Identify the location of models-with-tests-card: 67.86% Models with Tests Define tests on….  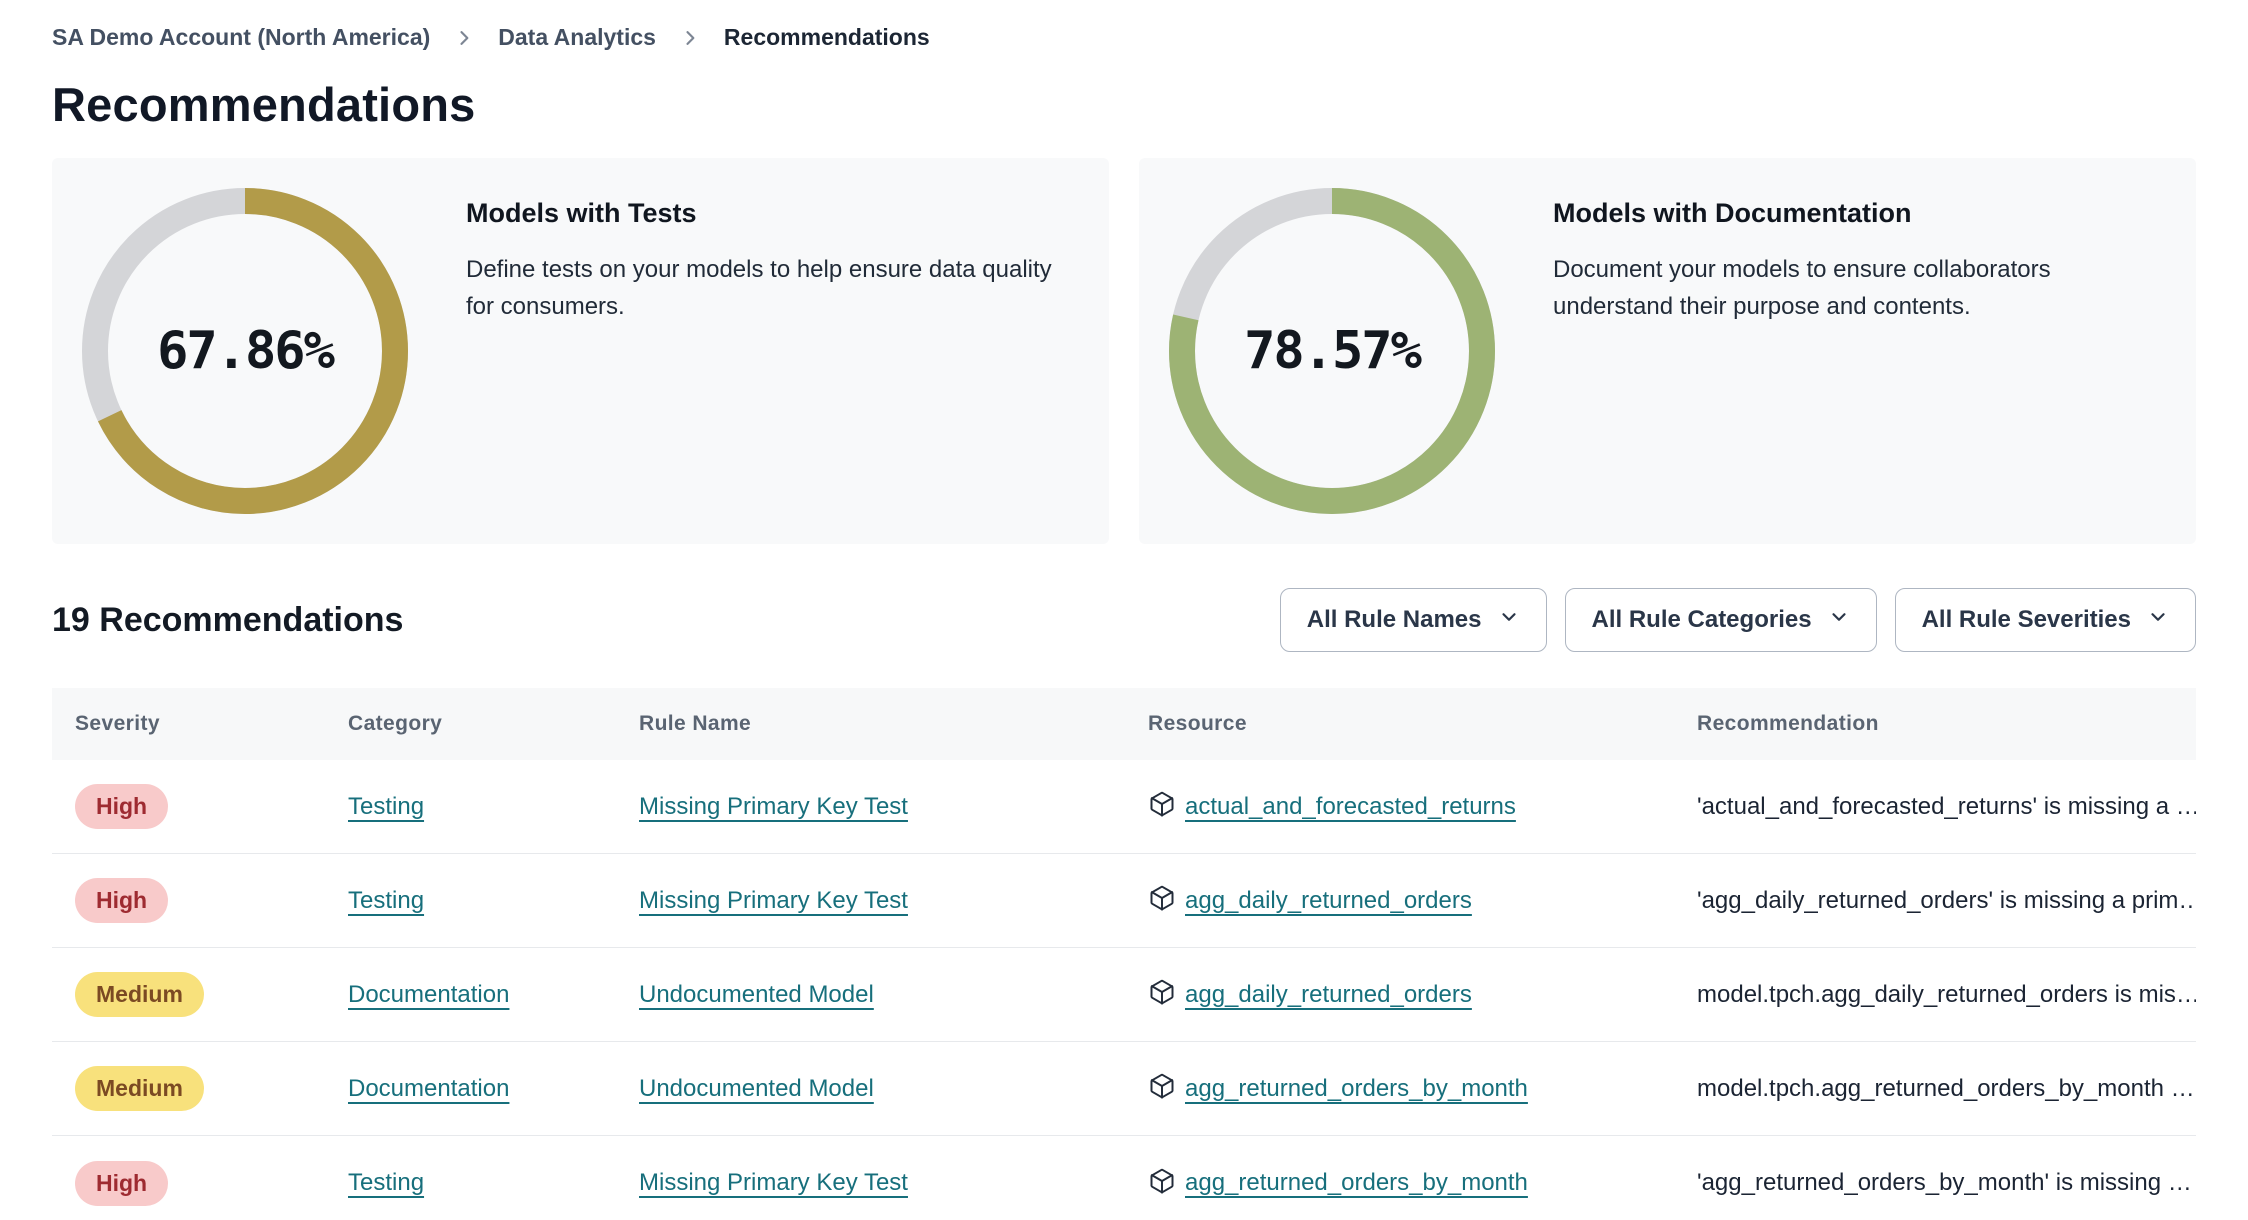
(580, 351).